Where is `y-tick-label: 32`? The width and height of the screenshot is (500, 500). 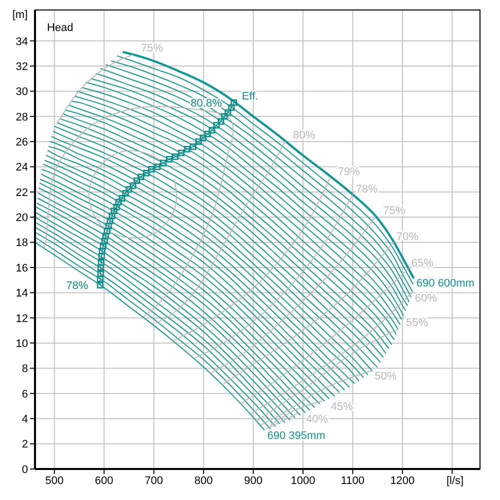
y-tick-label: 32 is located at coordinates (22, 66).